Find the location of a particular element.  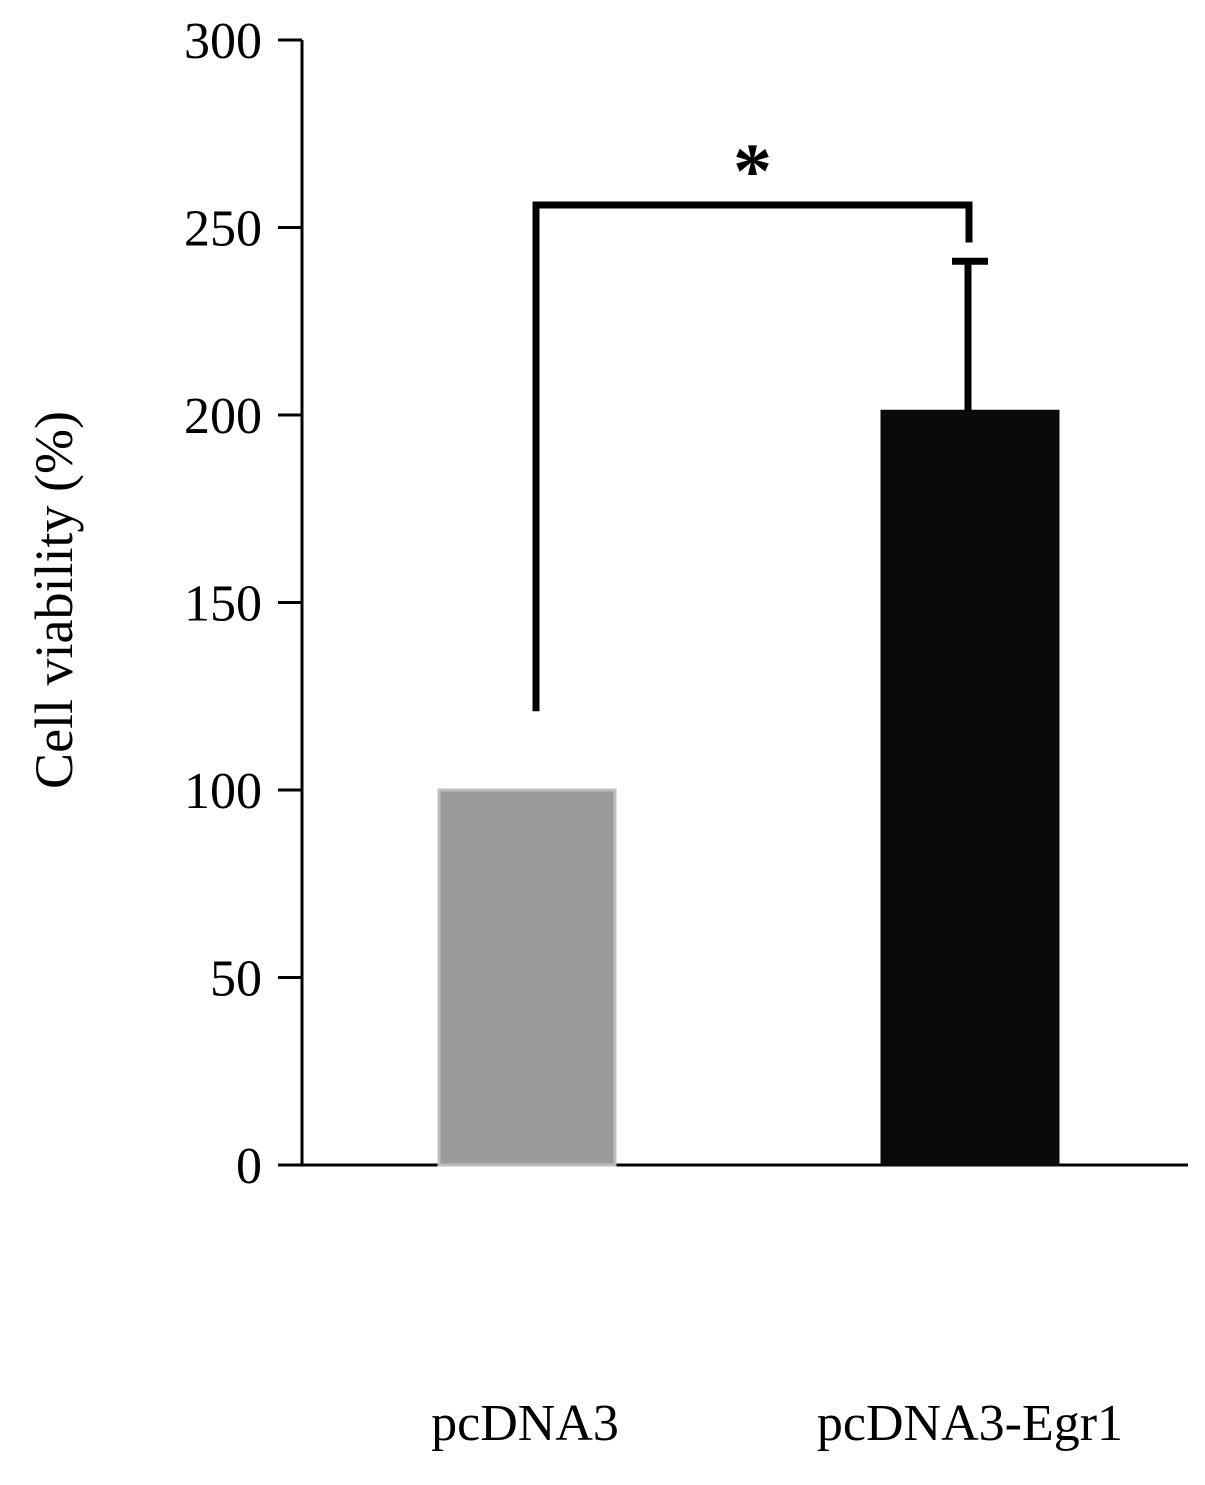

significance-star: * is located at coordinates (752, 170).